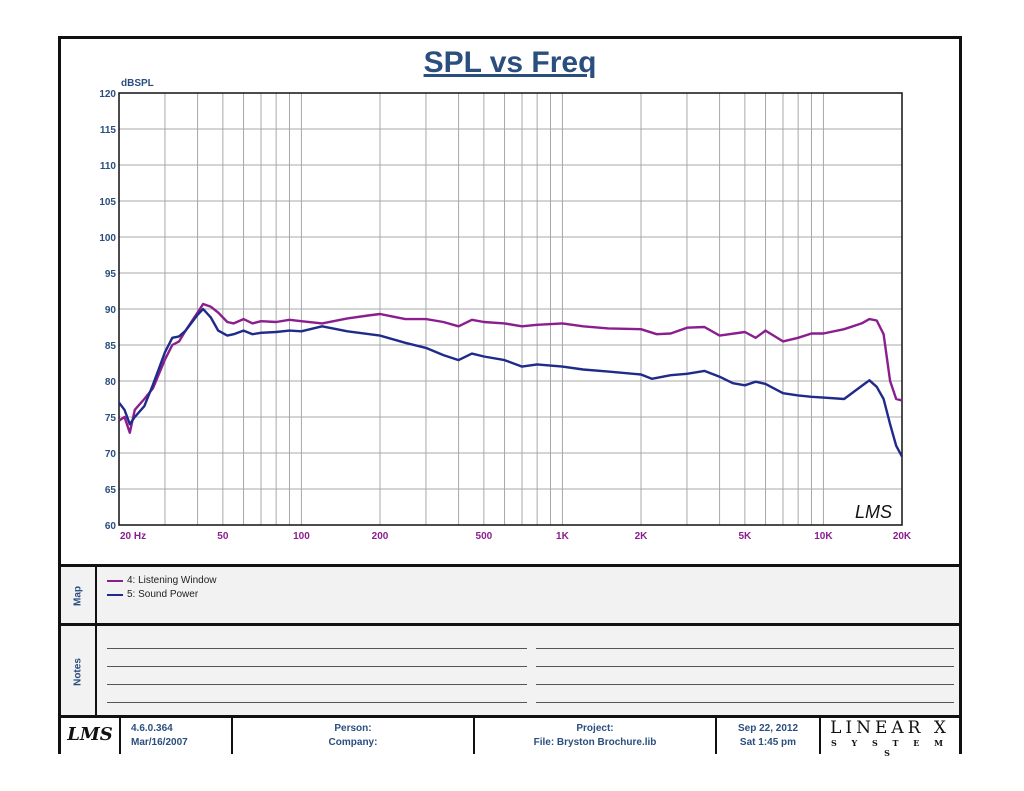 The height and width of the screenshot is (791, 1024). I want to click on y-tick-label: 80, so click(111, 382).